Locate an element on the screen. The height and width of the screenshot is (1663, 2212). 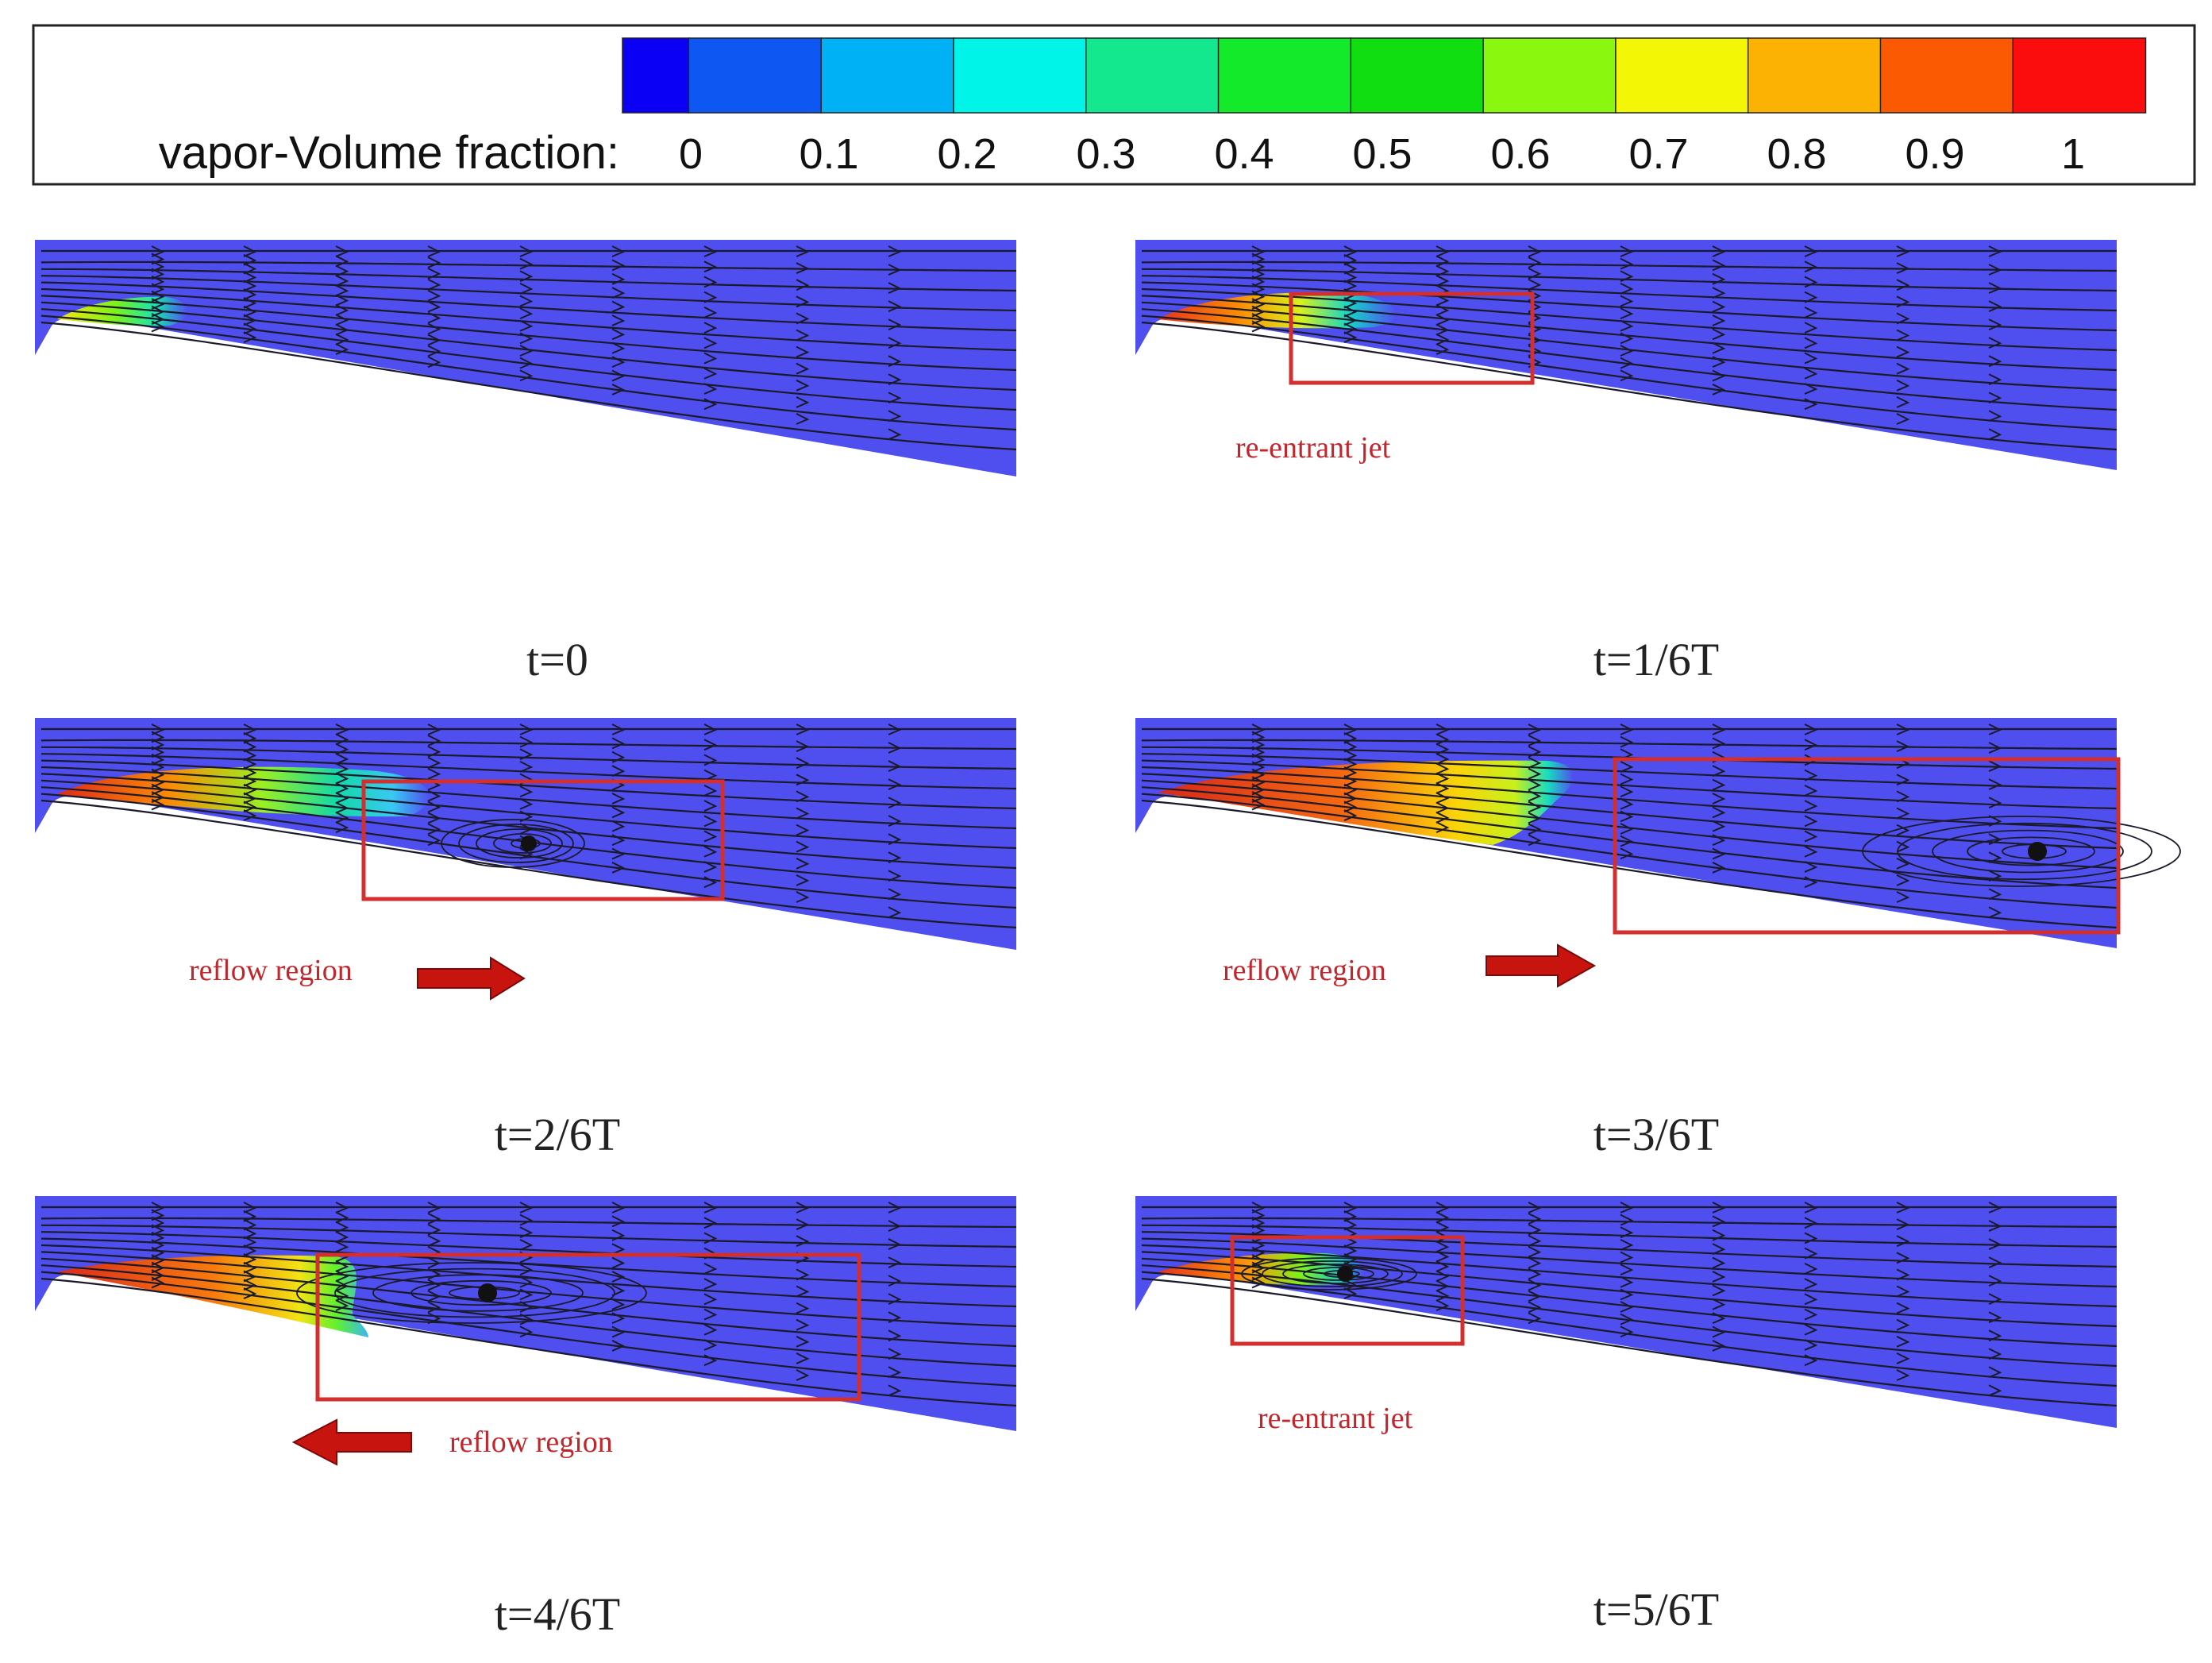
annotation-label: reflow region is located at coordinates (1304, 971).